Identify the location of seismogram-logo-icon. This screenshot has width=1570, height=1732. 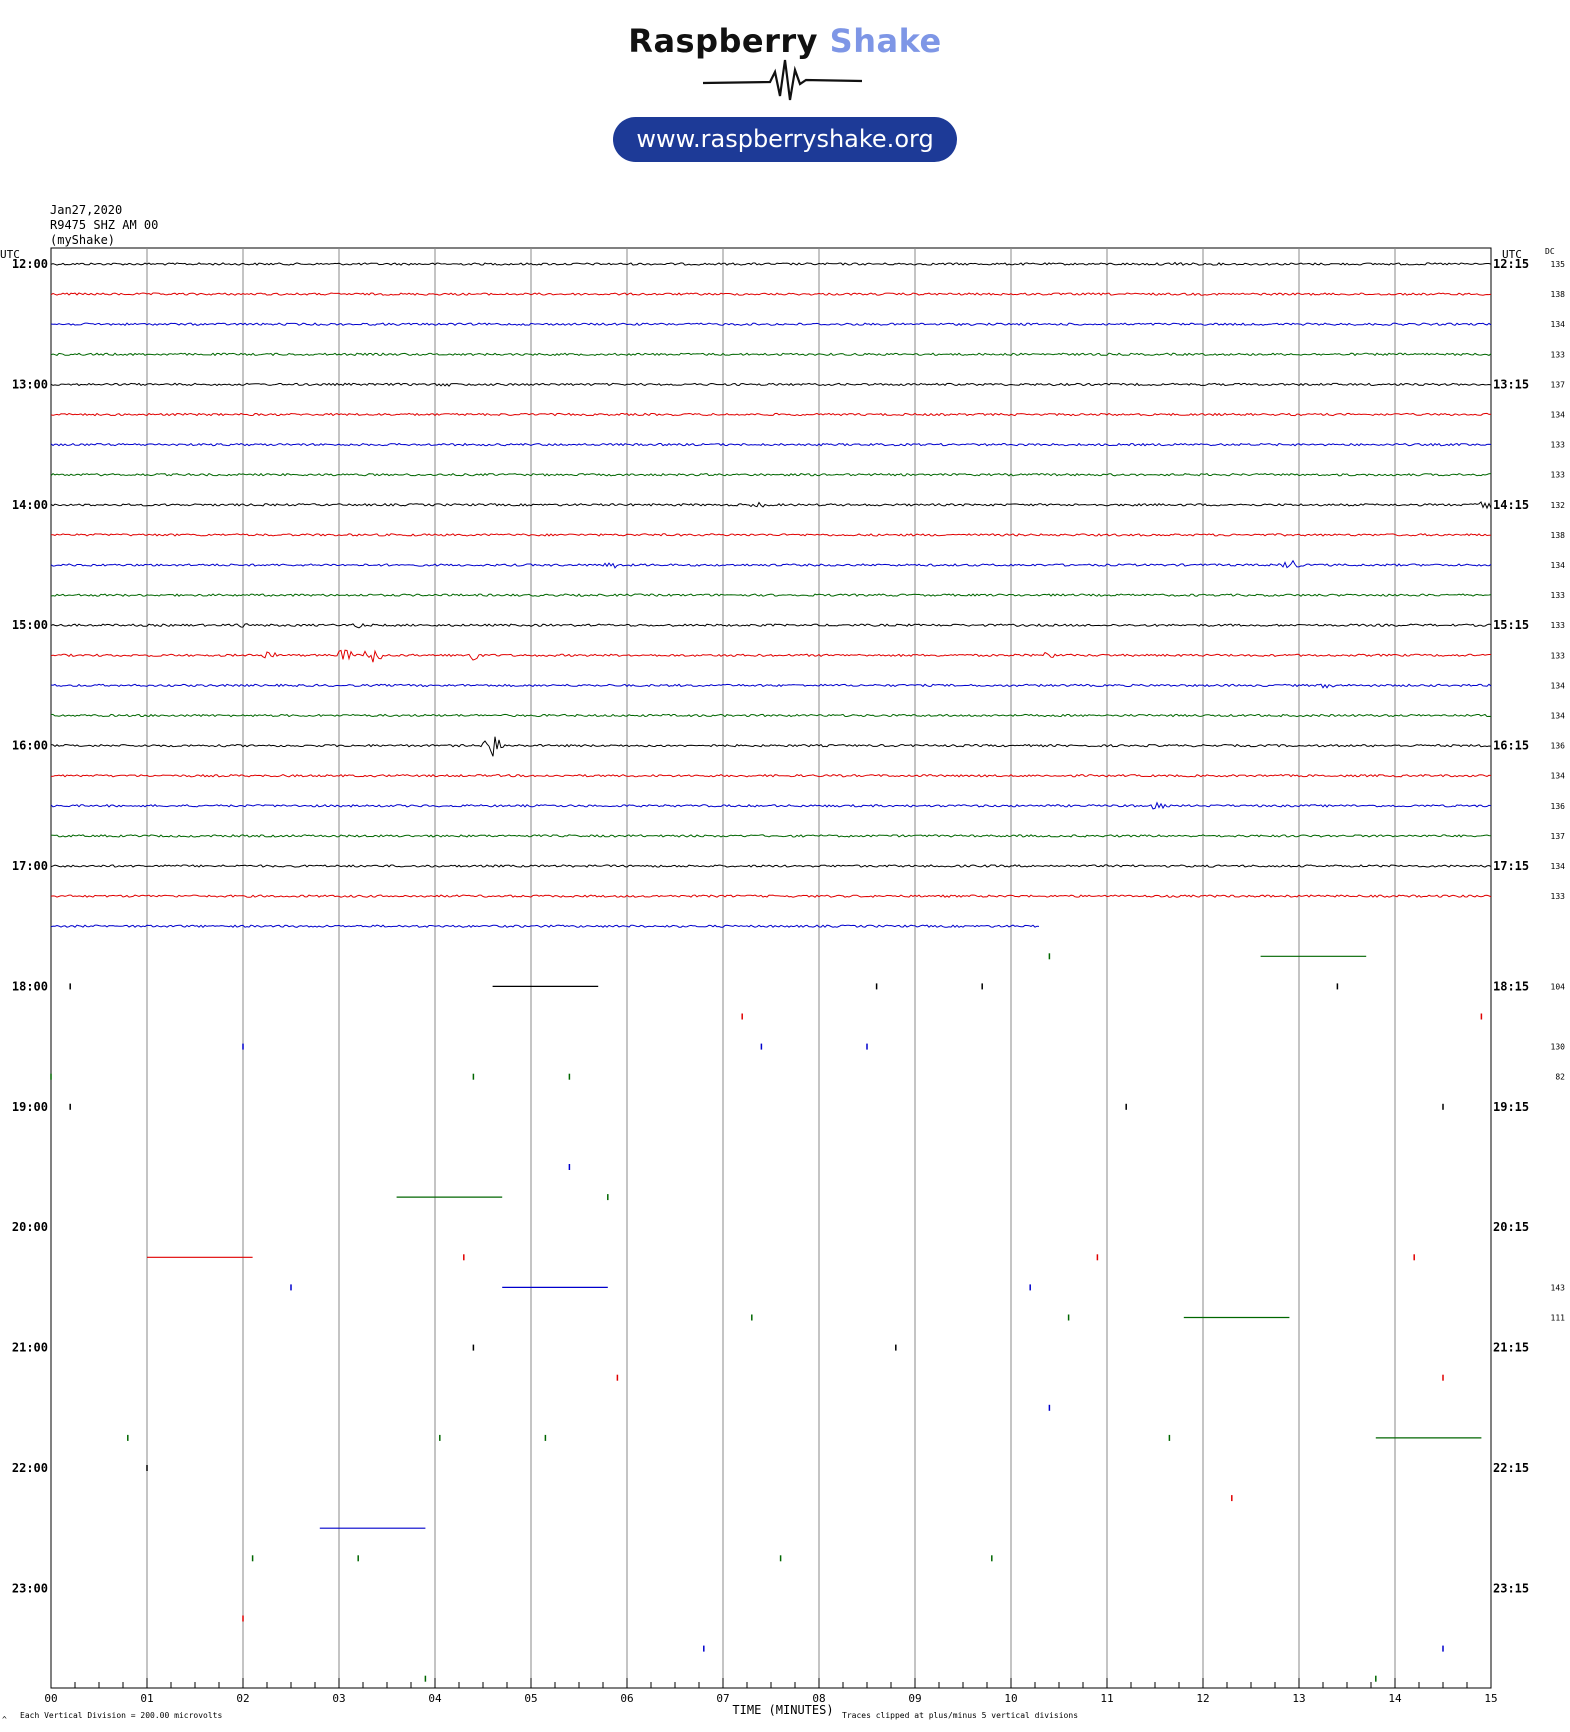
(782, 80).